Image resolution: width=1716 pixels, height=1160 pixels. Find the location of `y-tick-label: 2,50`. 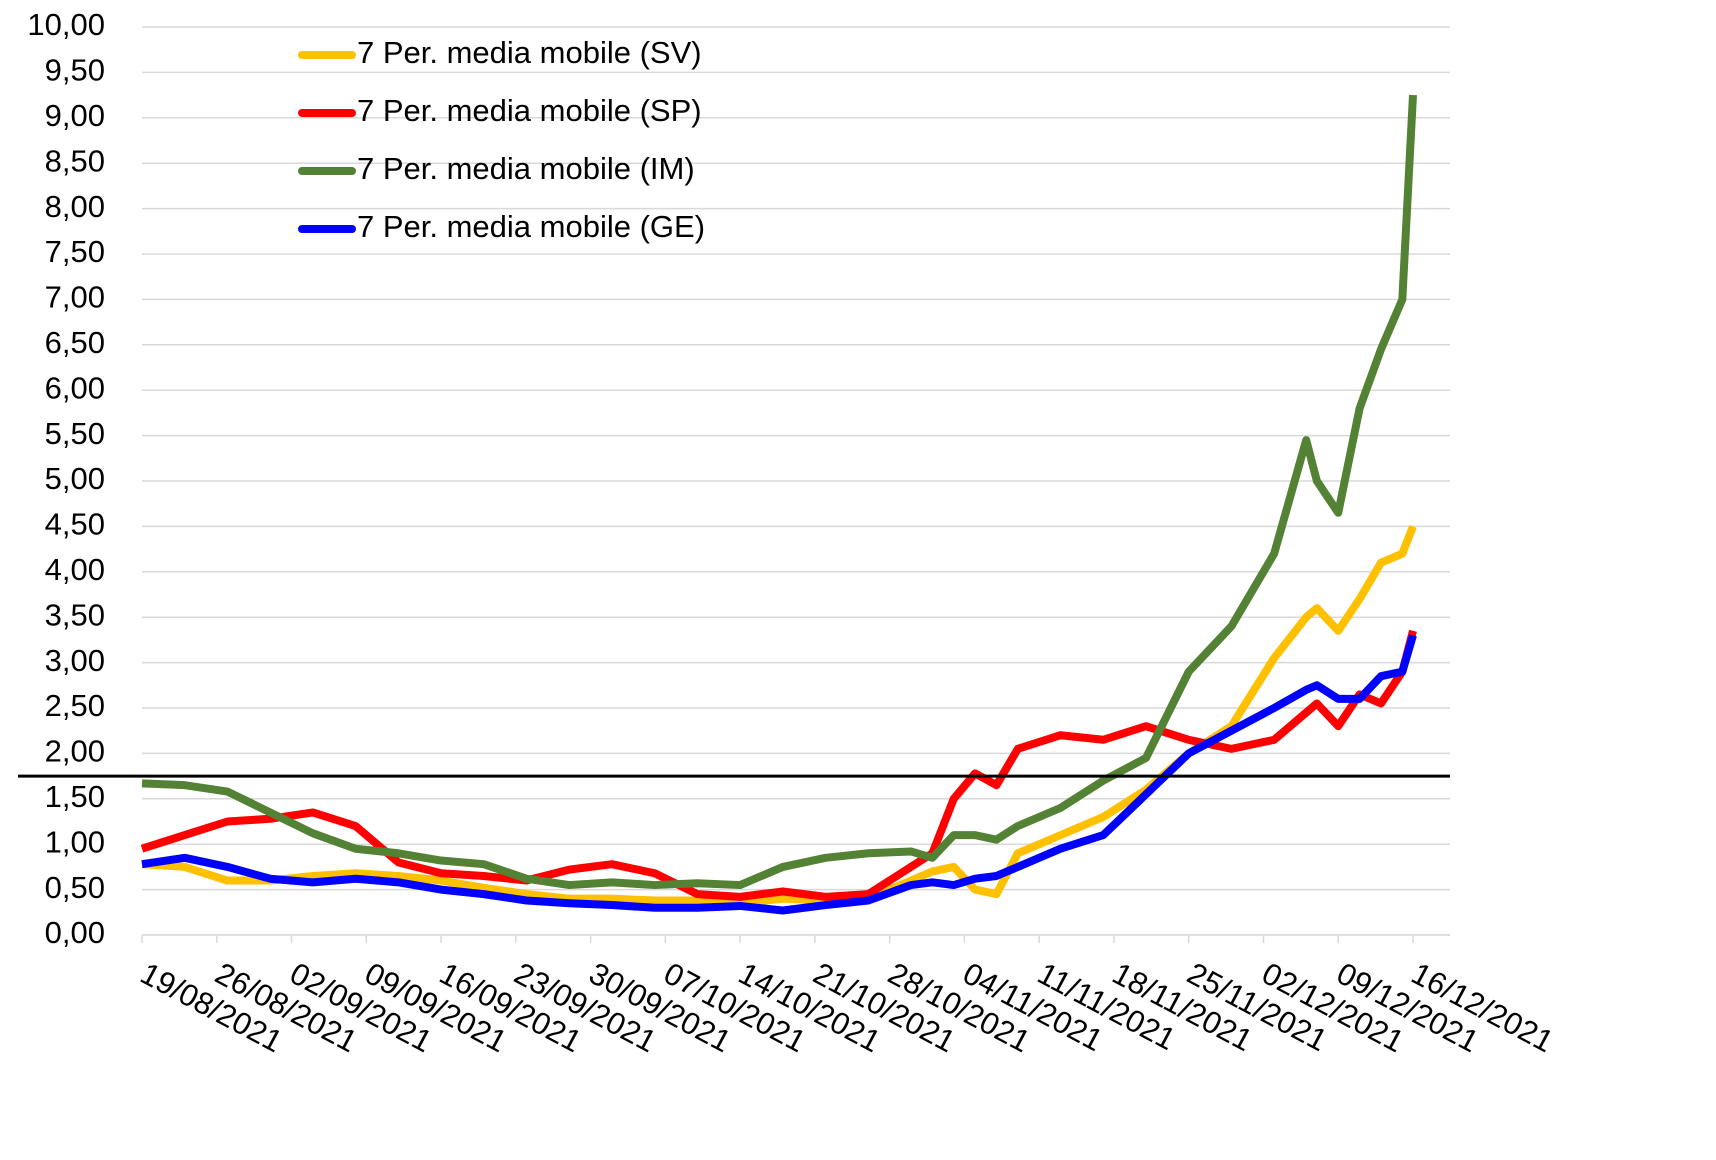

y-tick-label: 2,50 is located at coordinates (75, 705).